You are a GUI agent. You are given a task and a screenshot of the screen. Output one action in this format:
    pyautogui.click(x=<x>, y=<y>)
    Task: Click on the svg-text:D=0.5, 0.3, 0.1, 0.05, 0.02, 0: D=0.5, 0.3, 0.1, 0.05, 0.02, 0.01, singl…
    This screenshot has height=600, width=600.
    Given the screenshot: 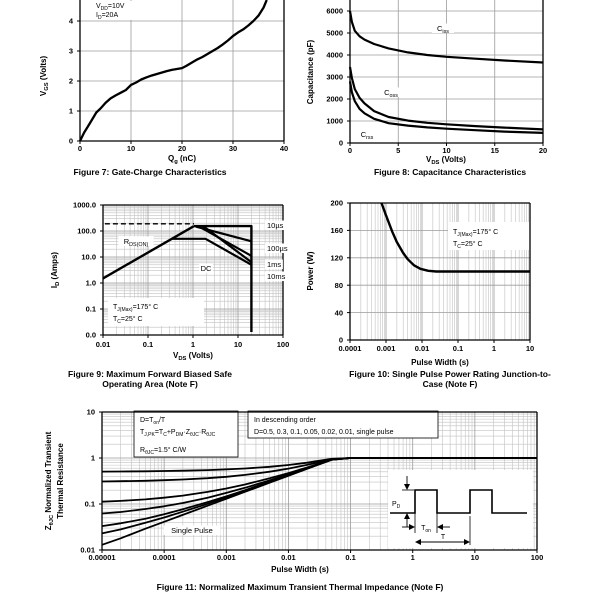 What is the action you would take?
    pyautogui.click(x=324, y=432)
    